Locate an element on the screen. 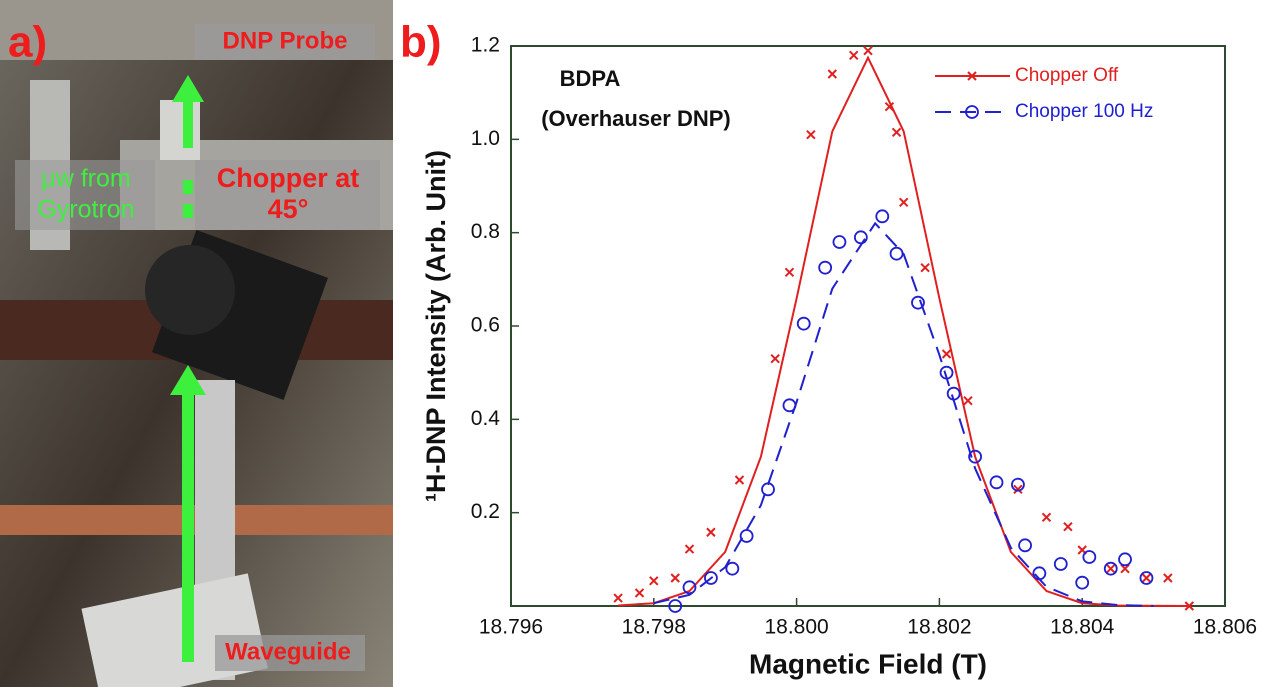 The width and height of the screenshot is (1266, 687). photo-label: μw from is located at coordinates (85, 179).